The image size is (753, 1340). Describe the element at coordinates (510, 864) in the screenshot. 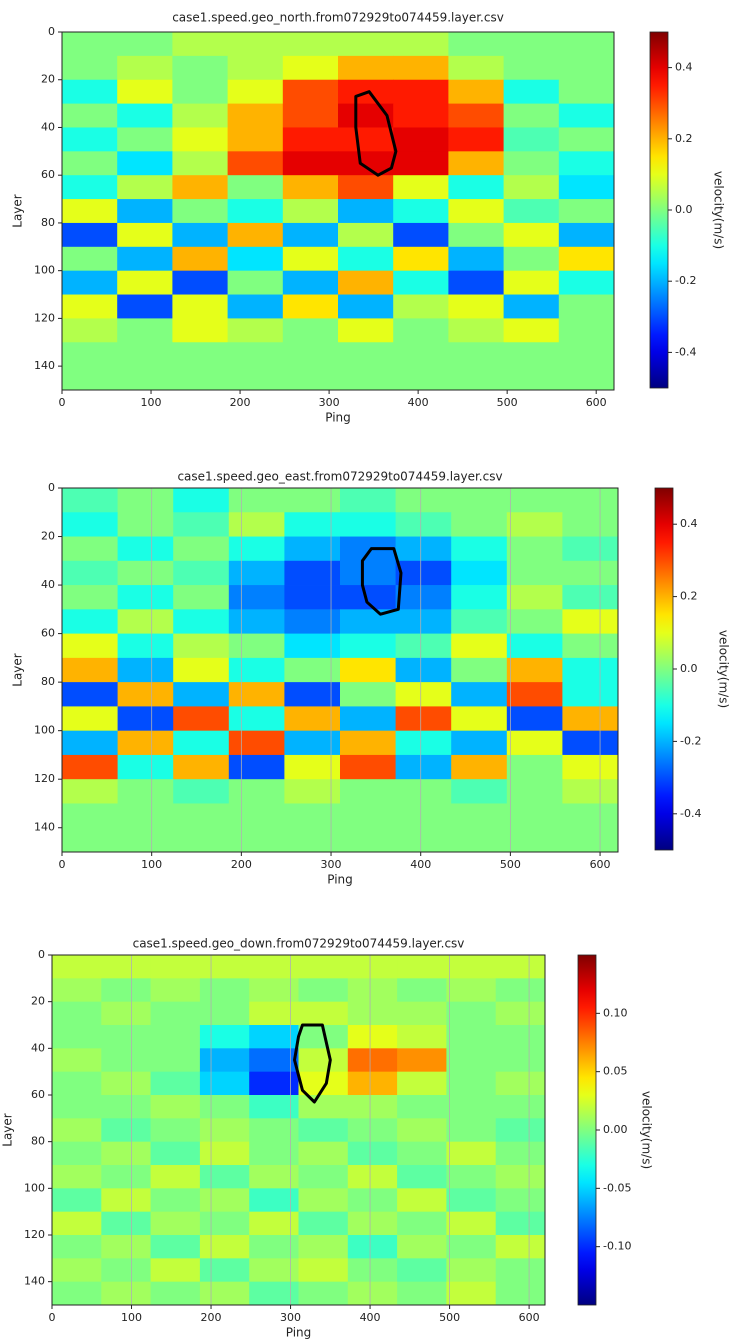

I see `x-tick-label: 500` at that location.